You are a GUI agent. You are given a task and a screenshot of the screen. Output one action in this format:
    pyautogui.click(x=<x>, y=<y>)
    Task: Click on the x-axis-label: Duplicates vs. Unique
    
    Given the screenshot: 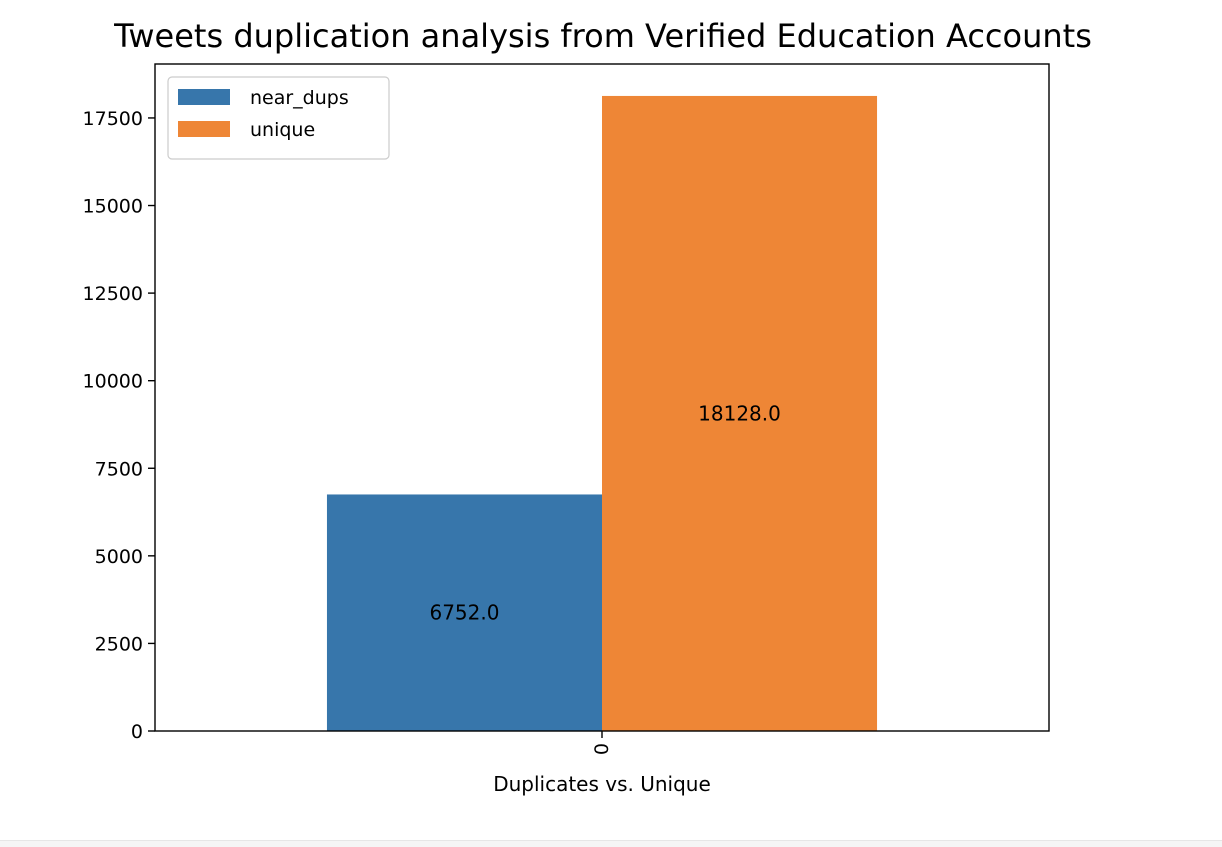 What is the action you would take?
    pyautogui.click(x=602, y=784)
    